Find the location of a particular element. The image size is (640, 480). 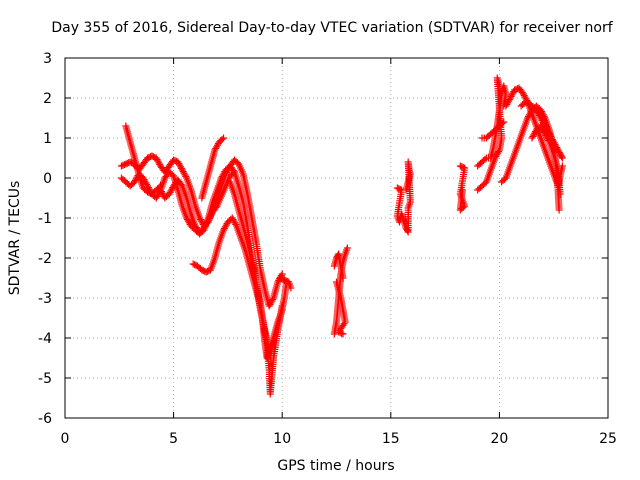

series-track-g is located at coordinates (258, 270).